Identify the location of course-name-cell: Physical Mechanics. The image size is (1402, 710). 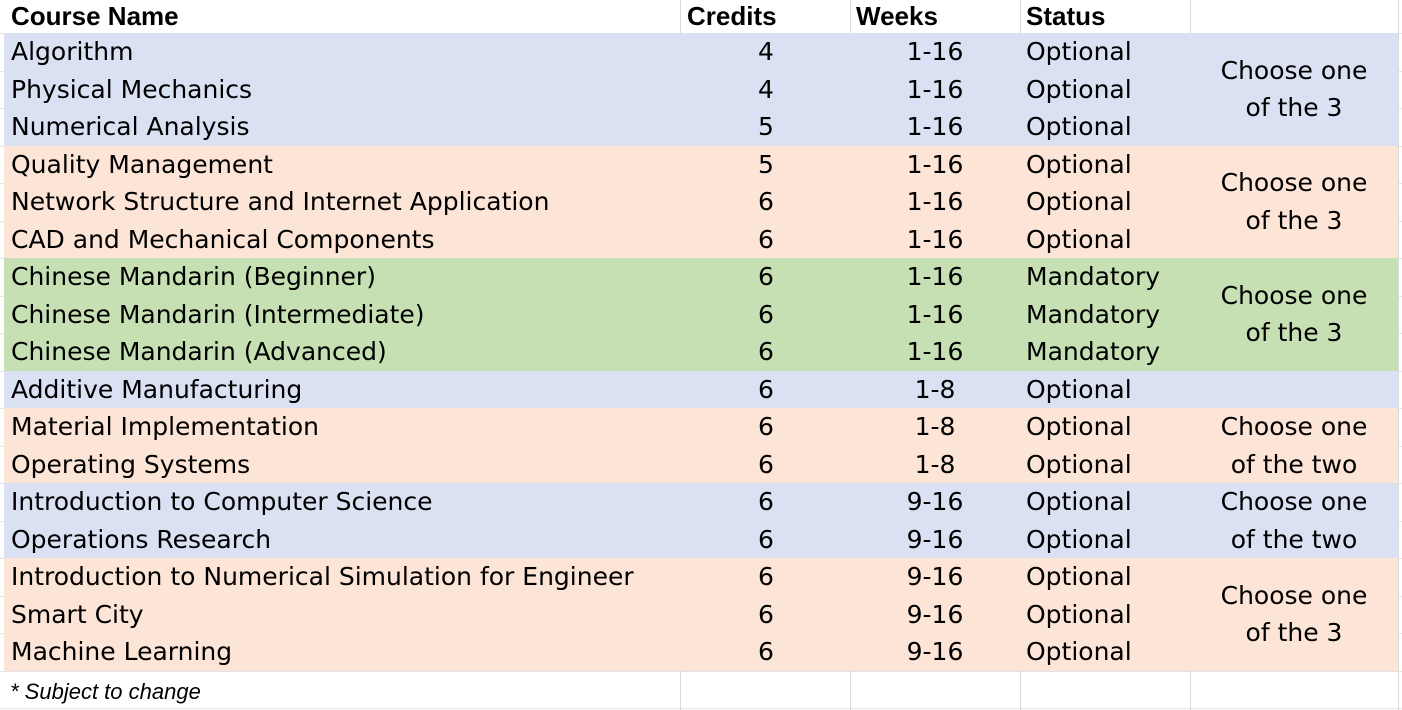
(132, 89).